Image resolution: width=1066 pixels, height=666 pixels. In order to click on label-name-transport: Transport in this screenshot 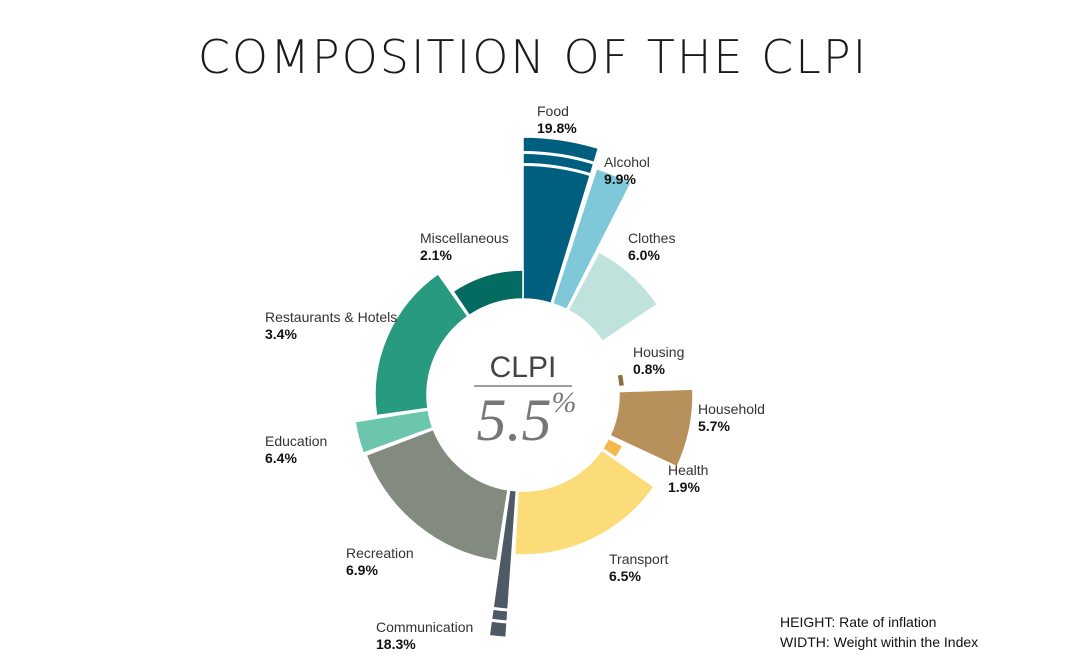, I will do `click(639, 559)`.